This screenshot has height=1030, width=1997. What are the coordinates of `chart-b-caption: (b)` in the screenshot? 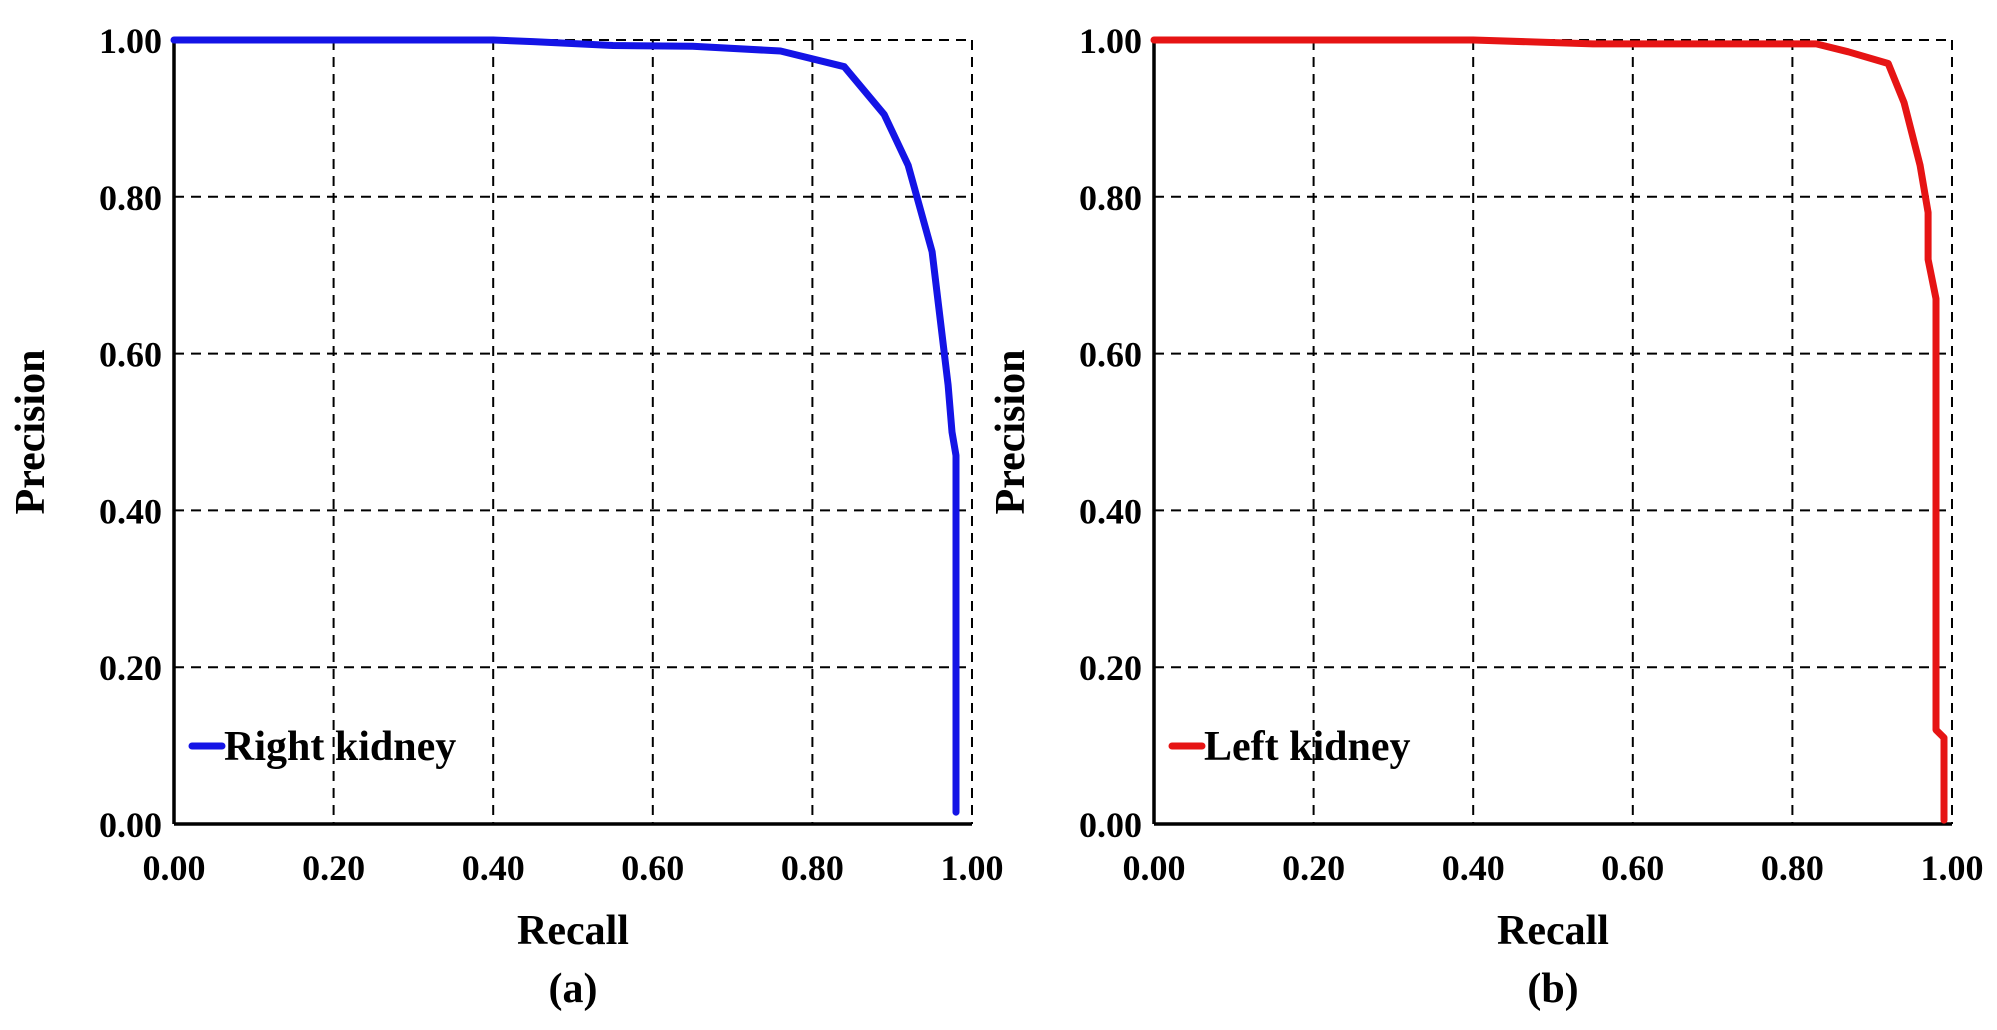 It's located at (1552, 989).